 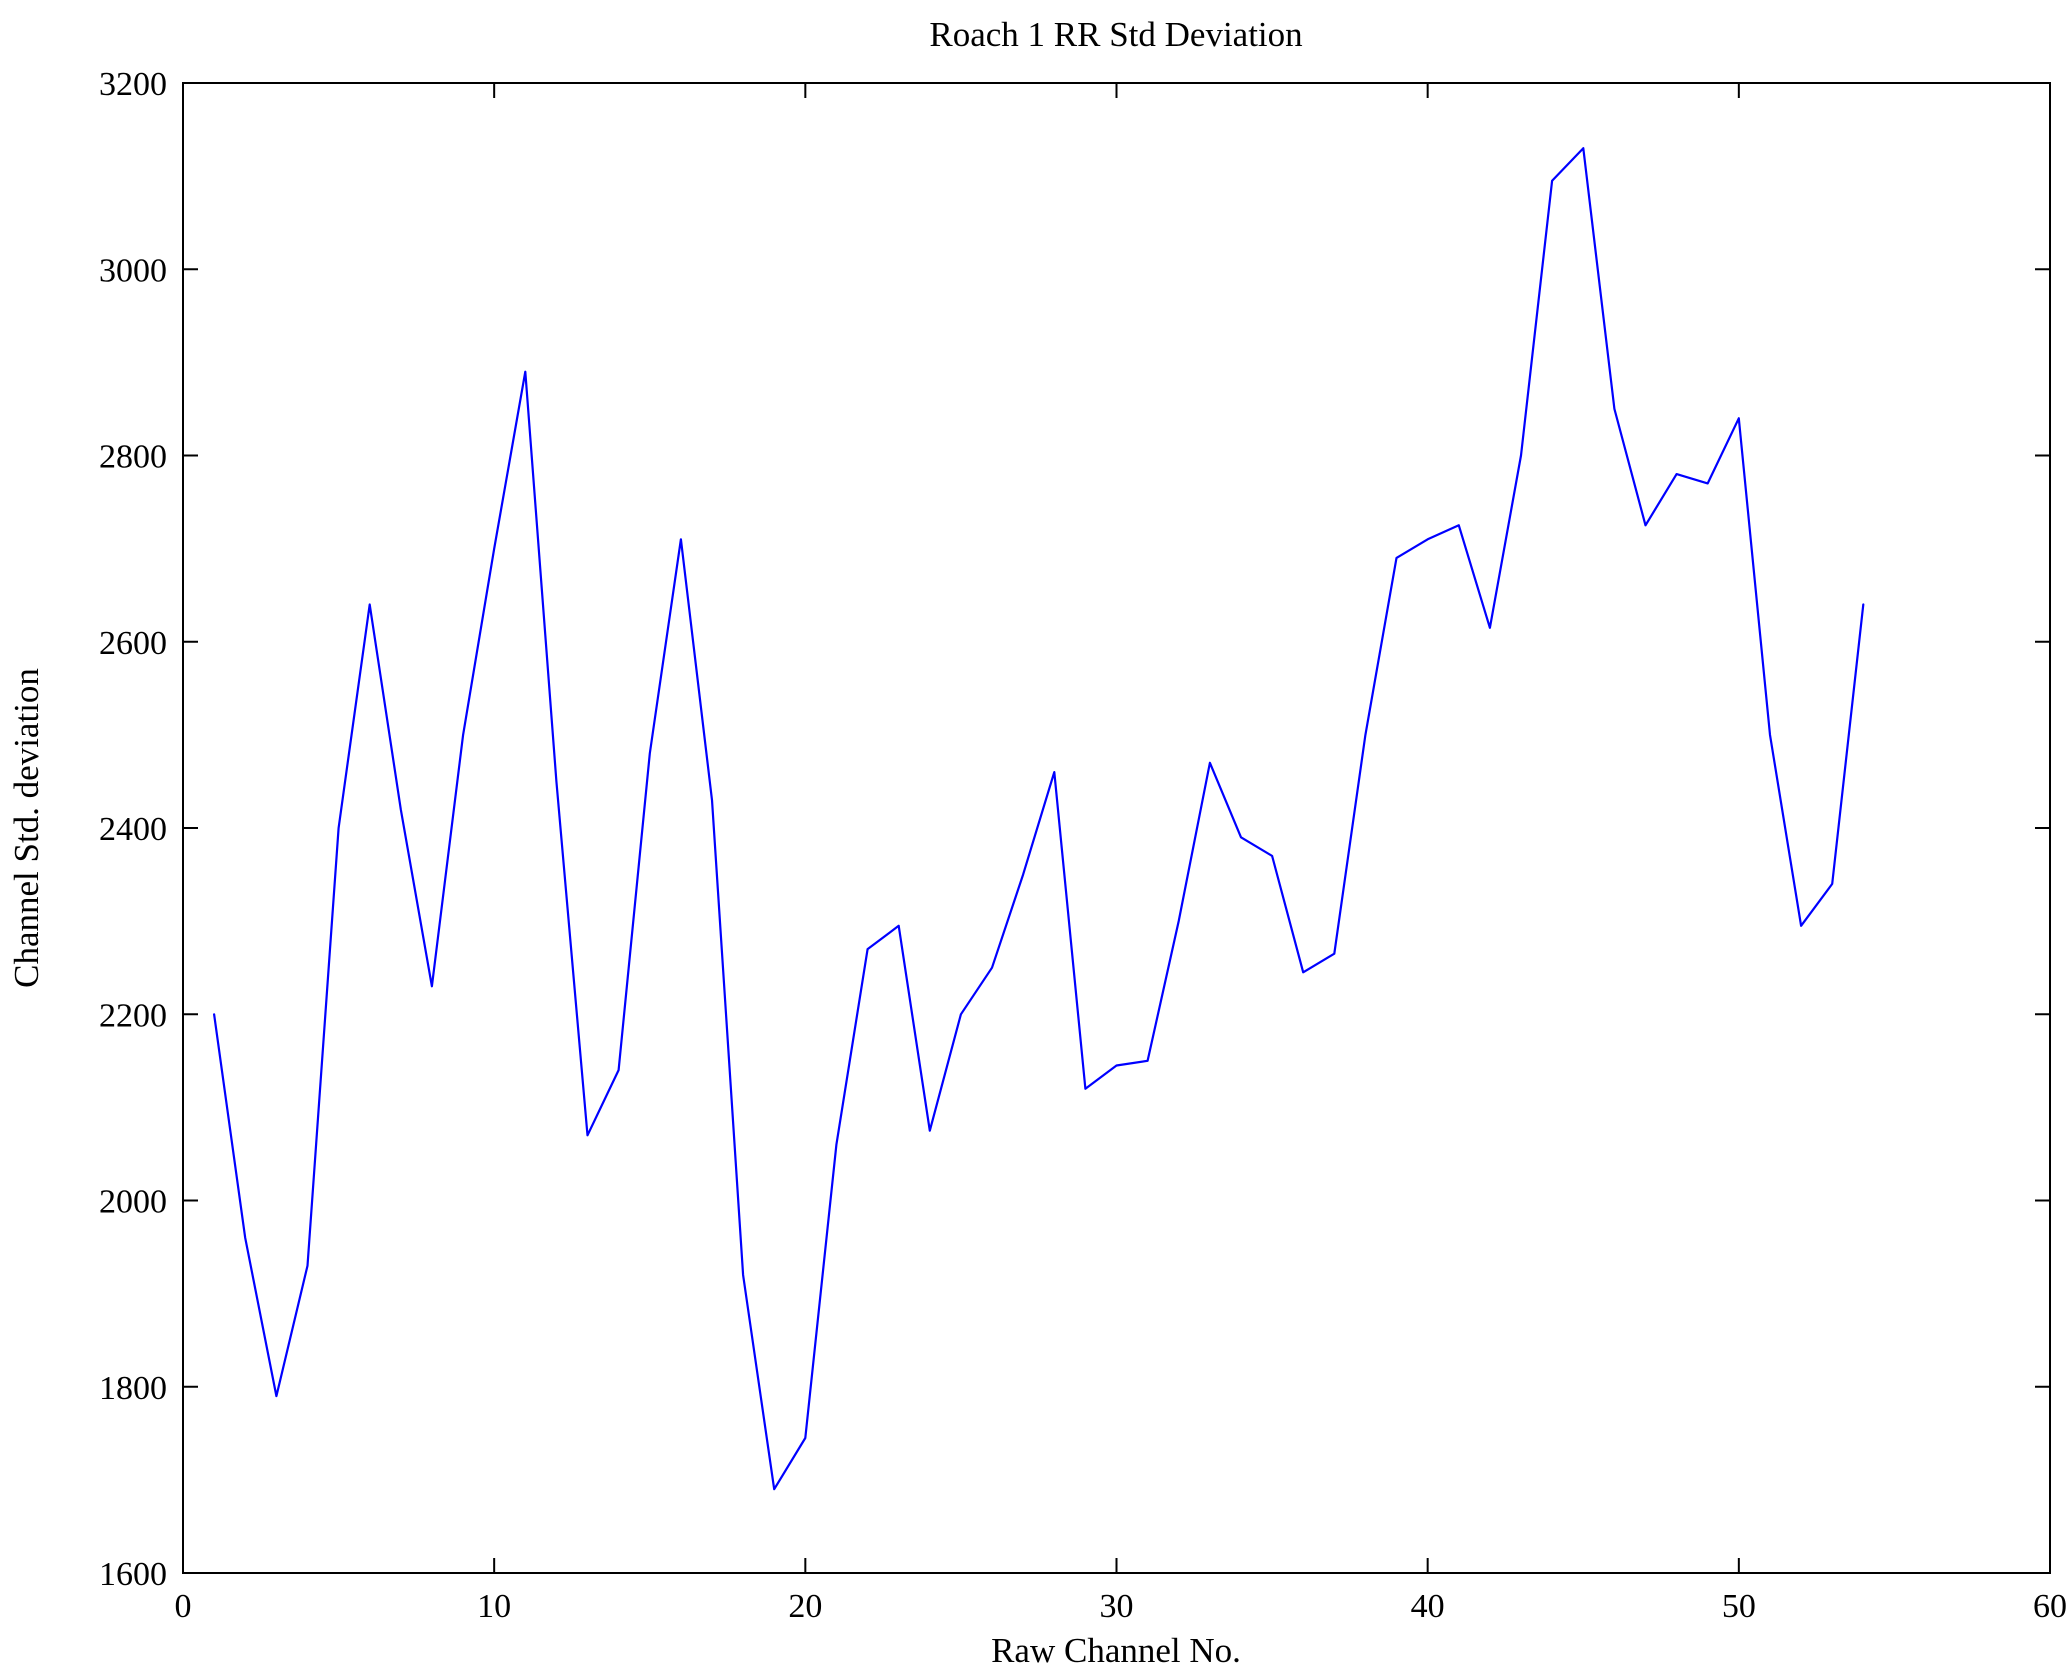 What do you see at coordinates (133, 643) in the screenshot?
I see `tick-label: 2600` at bounding box center [133, 643].